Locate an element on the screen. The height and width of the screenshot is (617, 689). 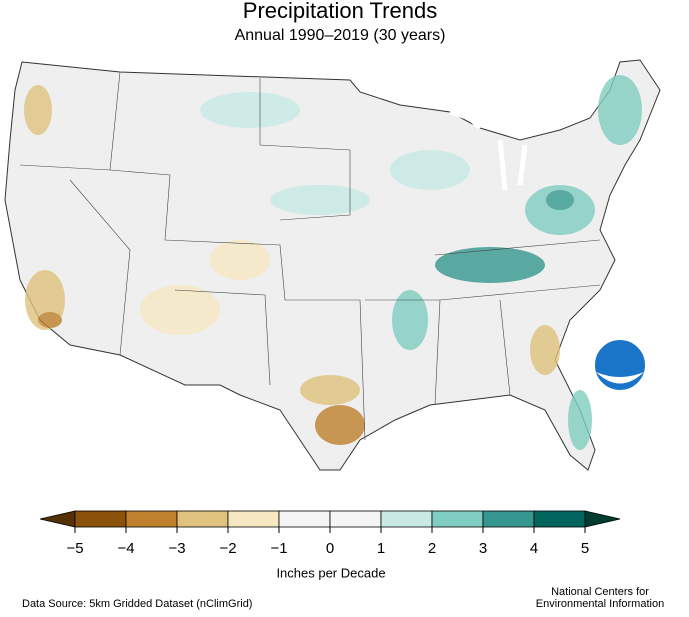
colorbar-tick-label: 4 is located at coordinates (534, 548).